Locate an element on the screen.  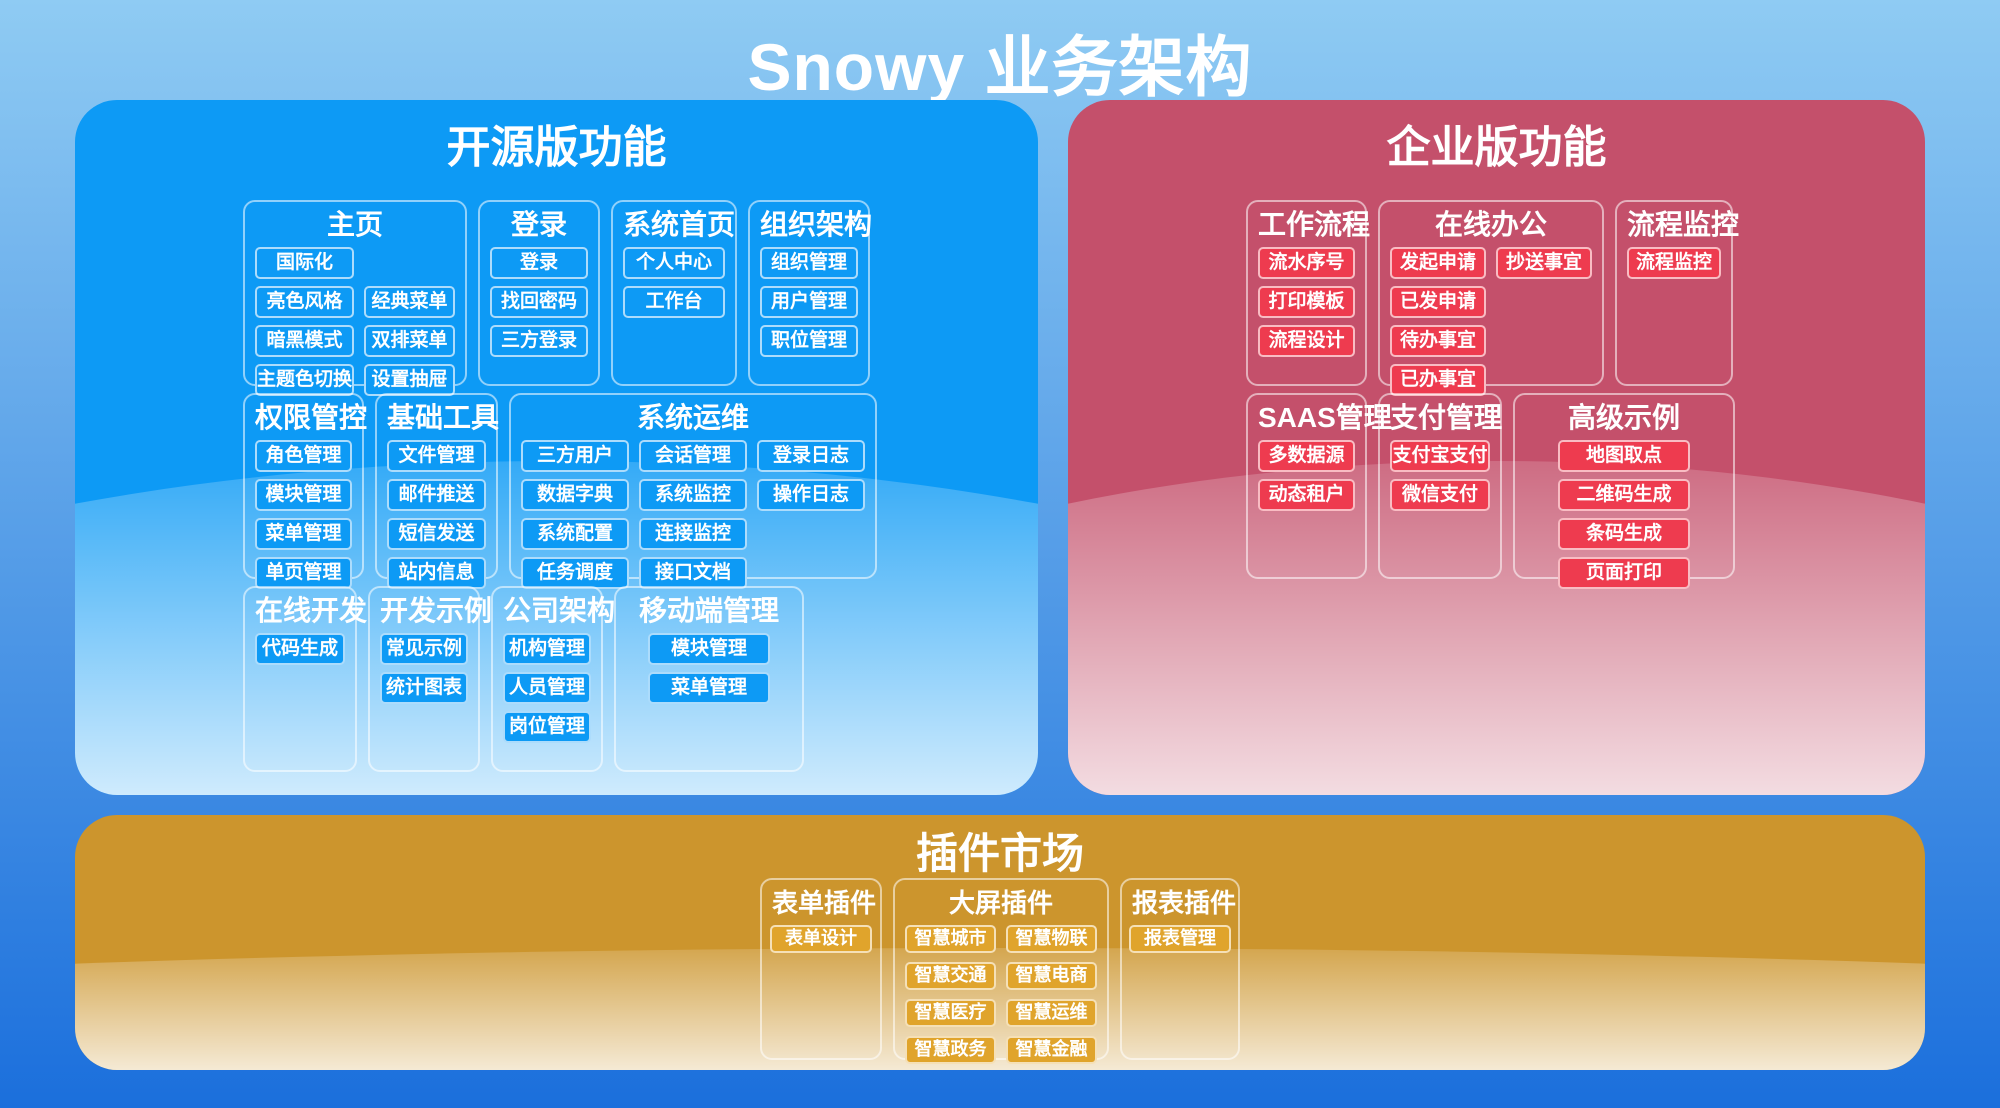
feature-grid: 多数据源 动态租户 is located at coordinates (1306, 475).